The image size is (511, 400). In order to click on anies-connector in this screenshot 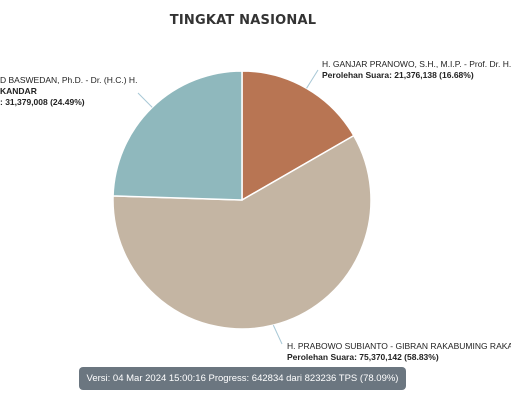, I will do `click(145, 100)`.